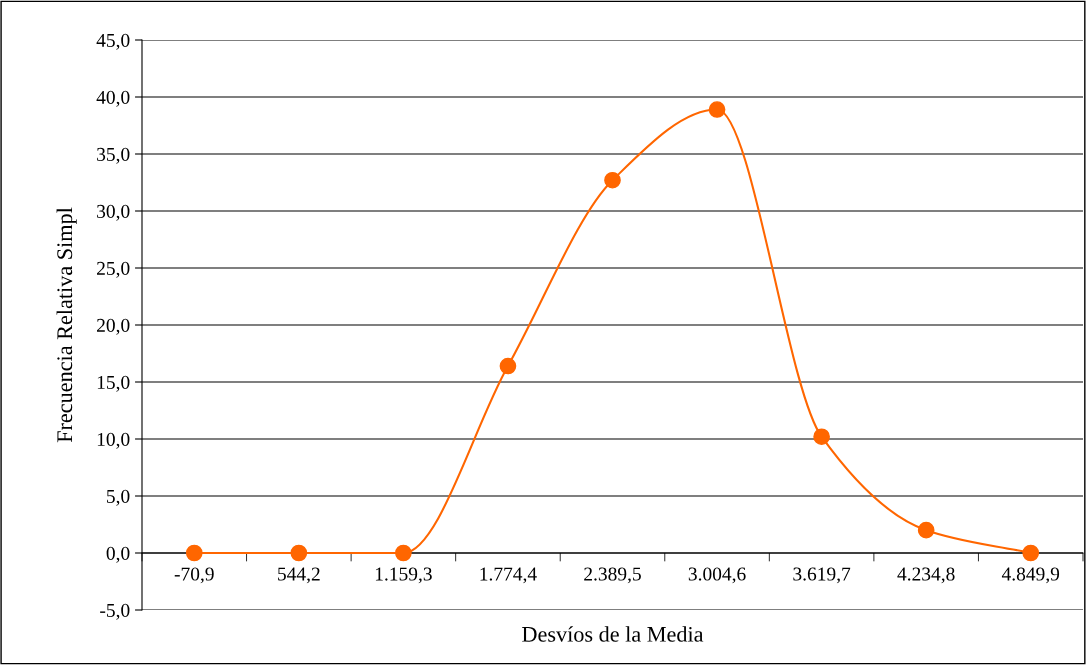 This screenshot has width=1087, height=665. Describe the element at coordinates (194, 575) in the screenshot. I see `x-tick-label: -70,9` at that location.